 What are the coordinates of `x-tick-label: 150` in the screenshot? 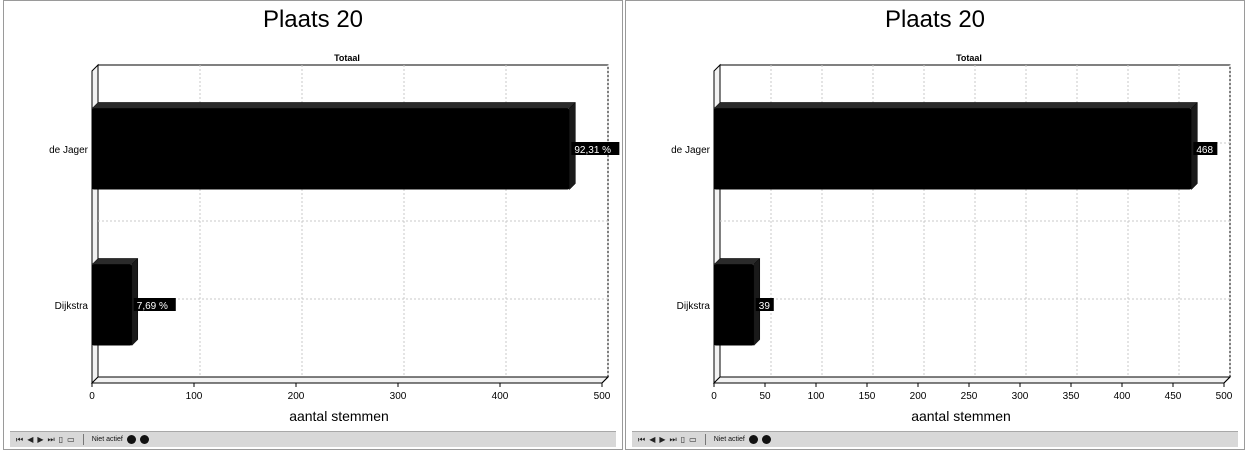 It's located at (867, 396).